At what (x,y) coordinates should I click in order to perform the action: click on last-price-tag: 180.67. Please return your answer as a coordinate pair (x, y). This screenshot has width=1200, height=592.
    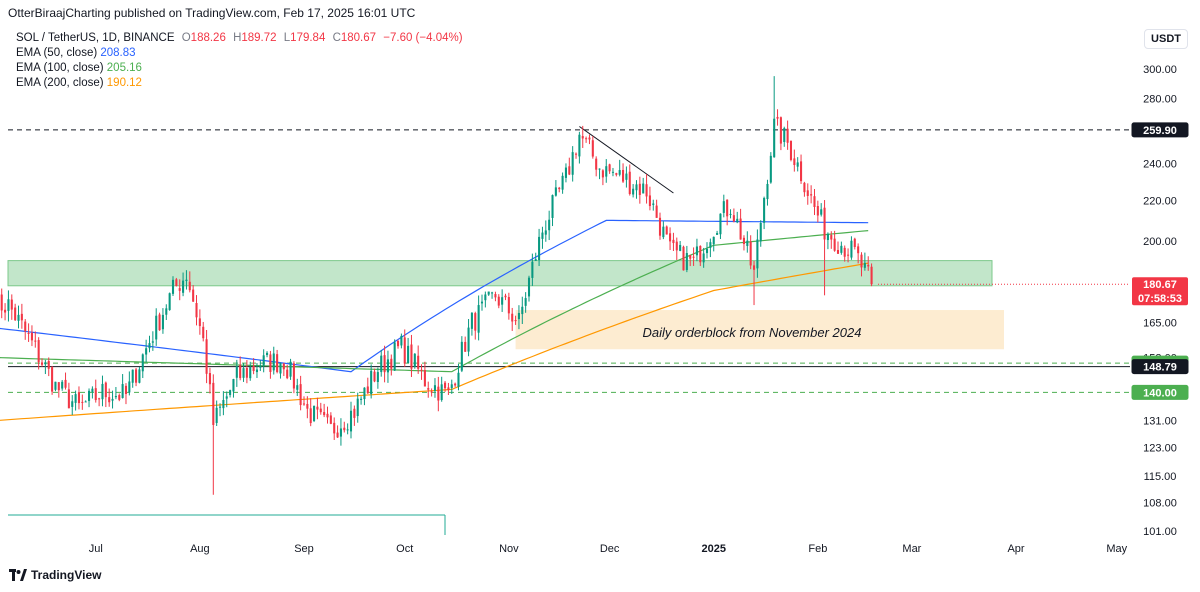
    Looking at the image, I should click on (1160, 285).